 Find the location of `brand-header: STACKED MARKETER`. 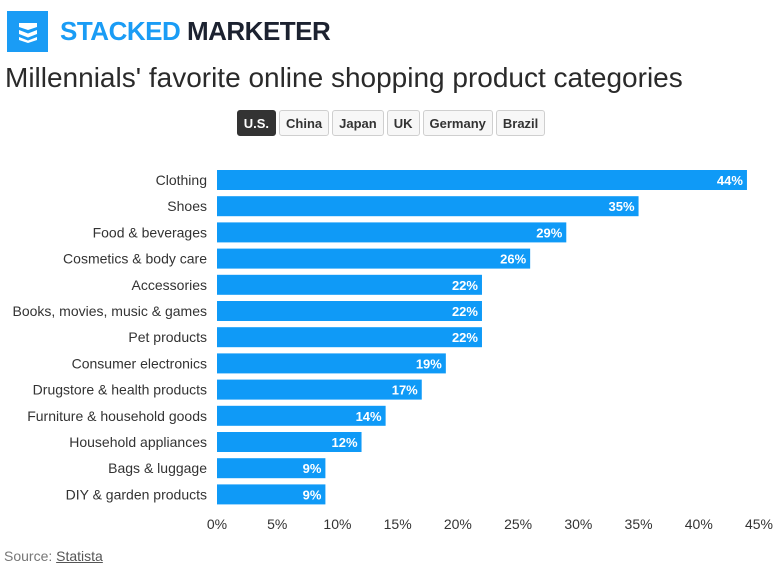

brand-header: STACKED MARKETER is located at coordinates (169, 31).